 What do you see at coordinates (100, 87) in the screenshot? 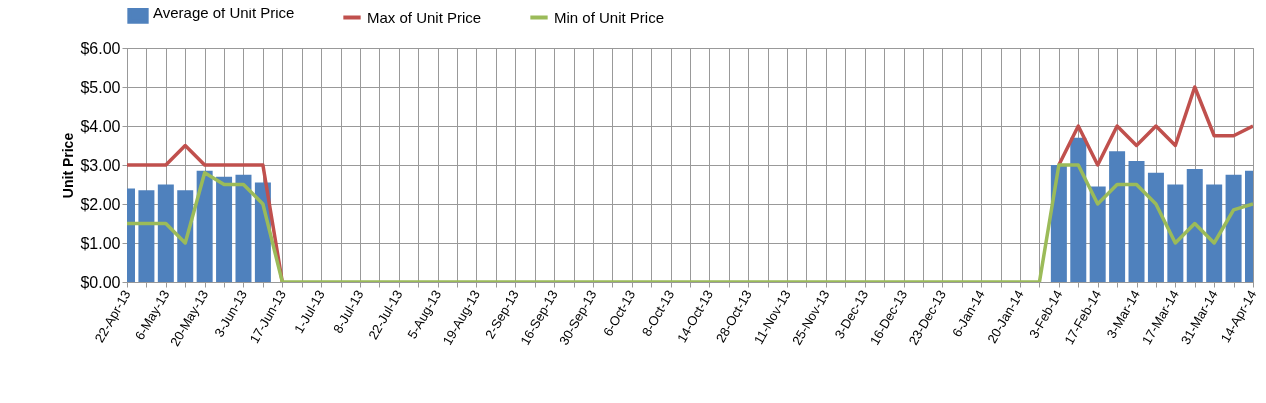
I see `y-tick-label: $5.00` at bounding box center [100, 87].